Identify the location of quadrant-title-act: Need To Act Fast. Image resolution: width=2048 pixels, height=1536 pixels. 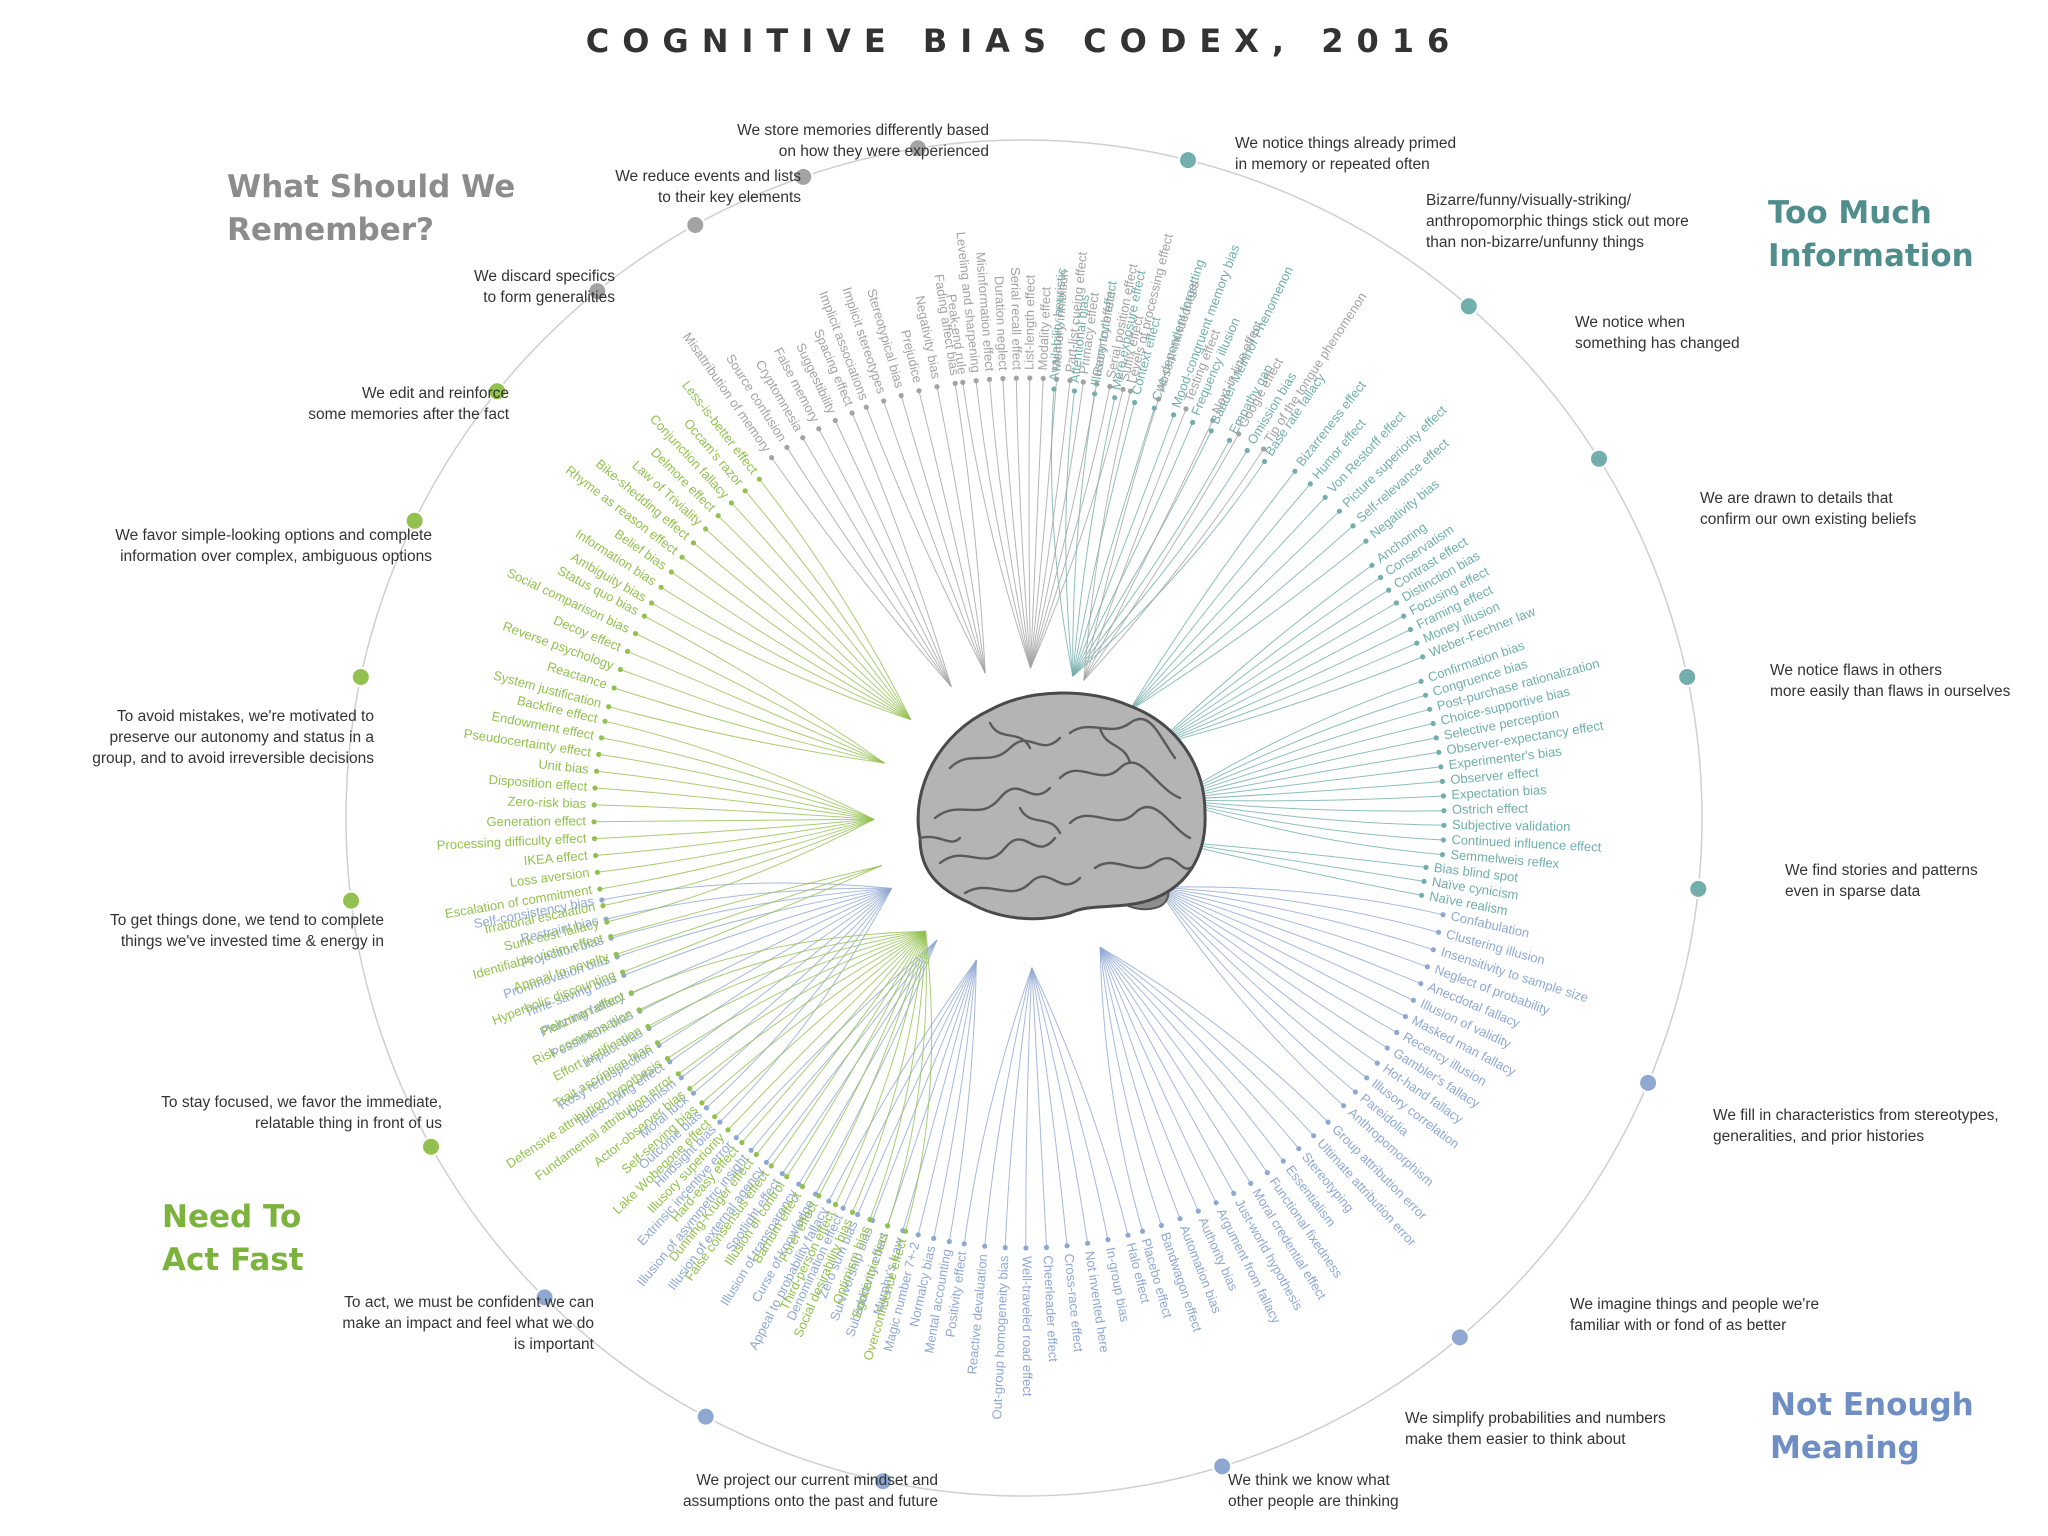
(233, 1238).